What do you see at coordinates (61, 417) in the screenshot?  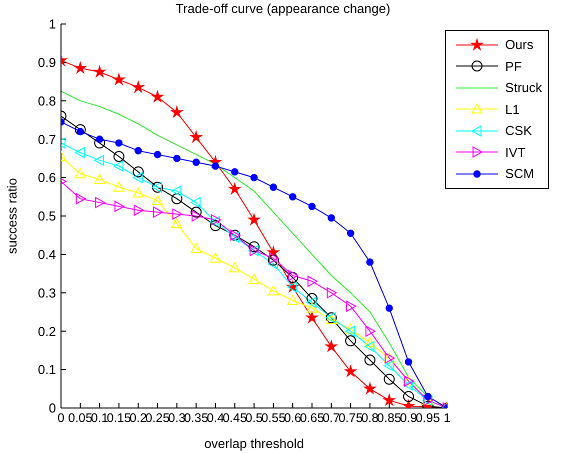 I see `x-tick-label: 0` at bounding box center [61, 417].